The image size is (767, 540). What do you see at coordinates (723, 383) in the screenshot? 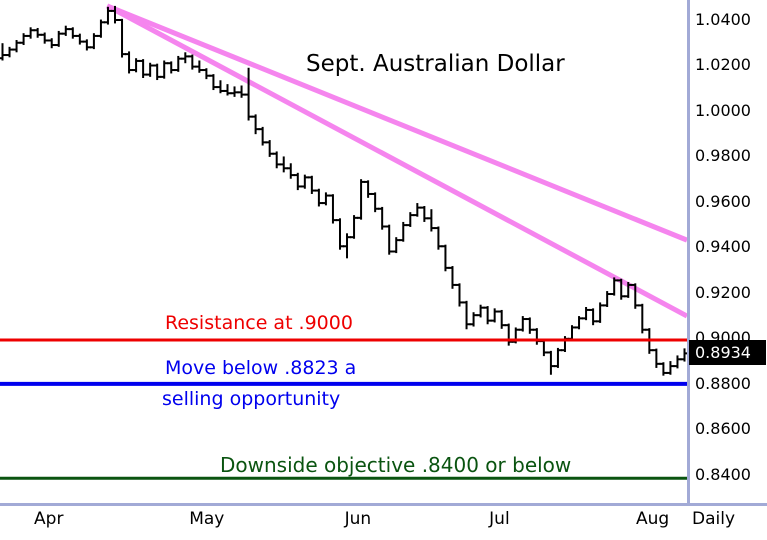
I see `price-axis-tick-label: 0.8800` at bounding box center [723, 383].